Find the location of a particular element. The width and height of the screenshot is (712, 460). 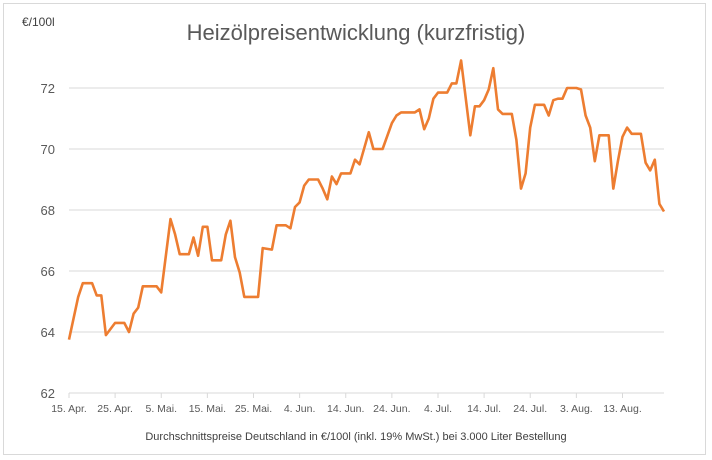

x-tick-label: 25. Apr. is located at coordinates (115, 409).